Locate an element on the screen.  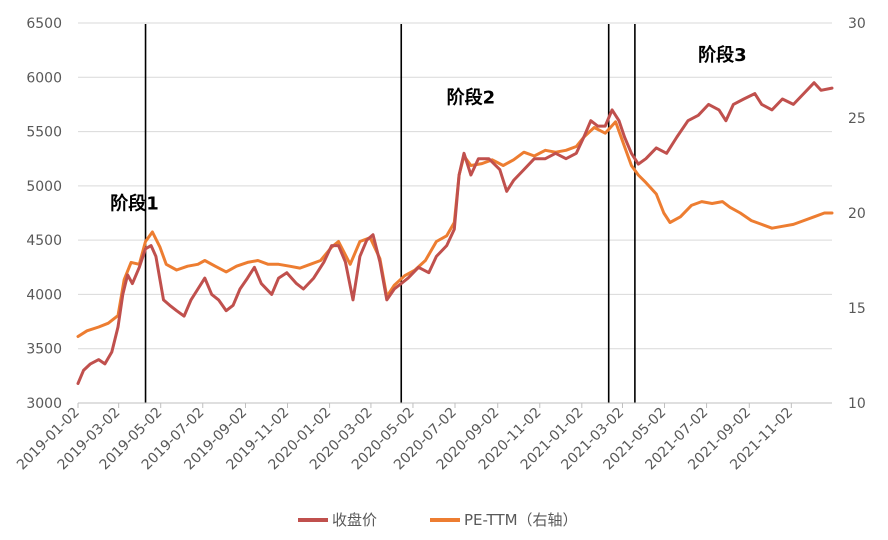
left-tick-label: 6000 is located at coordinates (44, 78).